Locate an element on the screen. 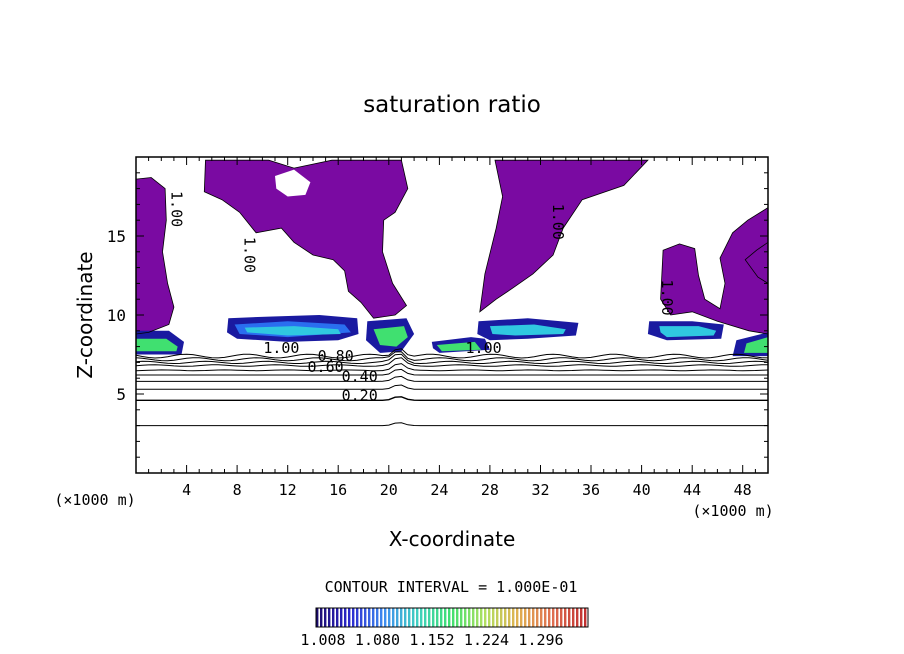 The height and width of the screenshot is (654, 904). x-tick-label: 24 is located at coordinates (439, 490).